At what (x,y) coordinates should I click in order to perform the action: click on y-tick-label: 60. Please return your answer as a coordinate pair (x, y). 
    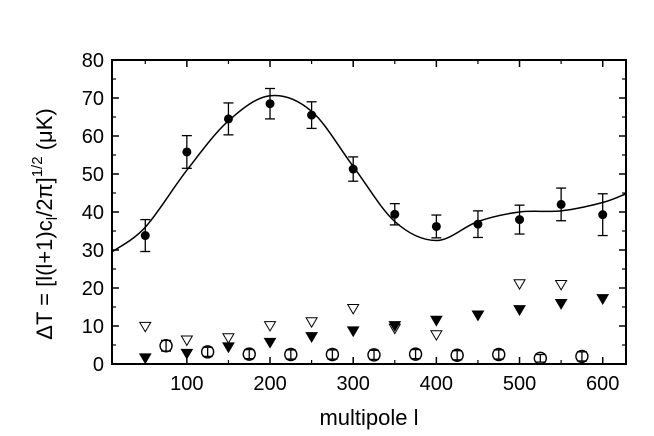
    Looking at the image, I should click on (93, 137).